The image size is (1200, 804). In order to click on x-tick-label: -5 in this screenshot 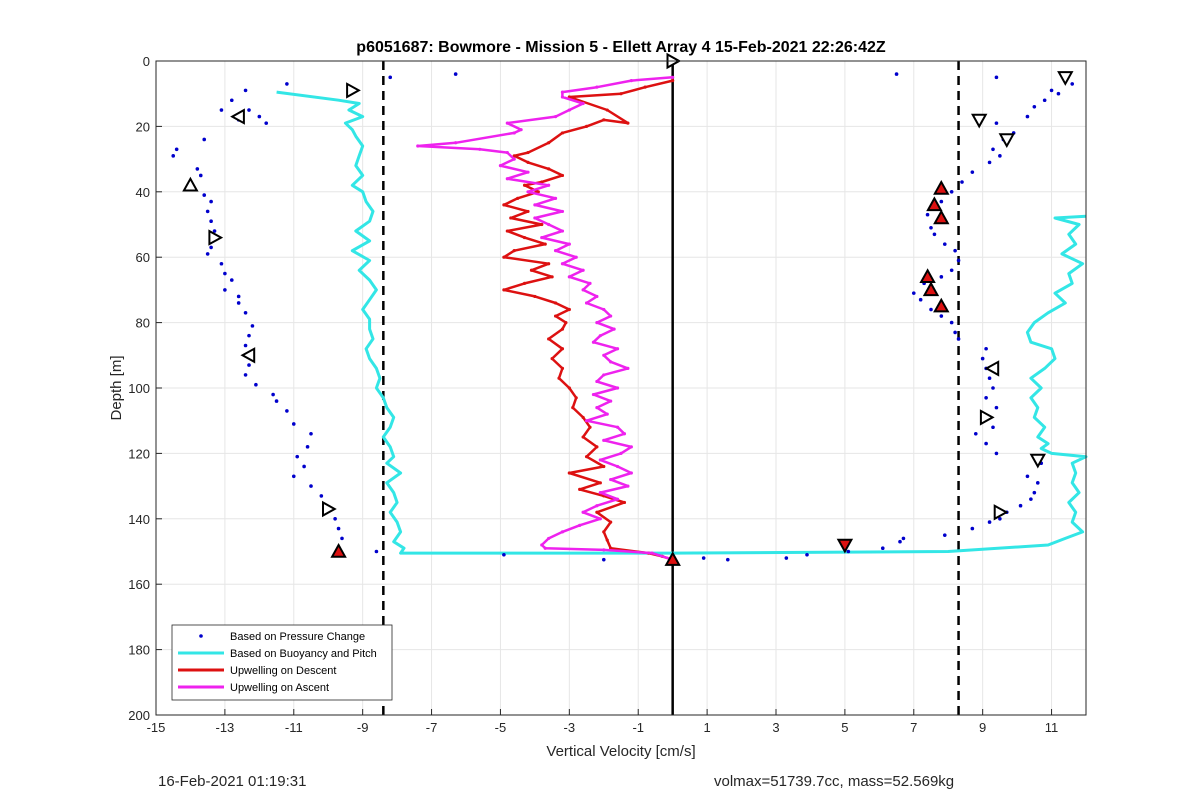, I will do `click(501, 727)`.